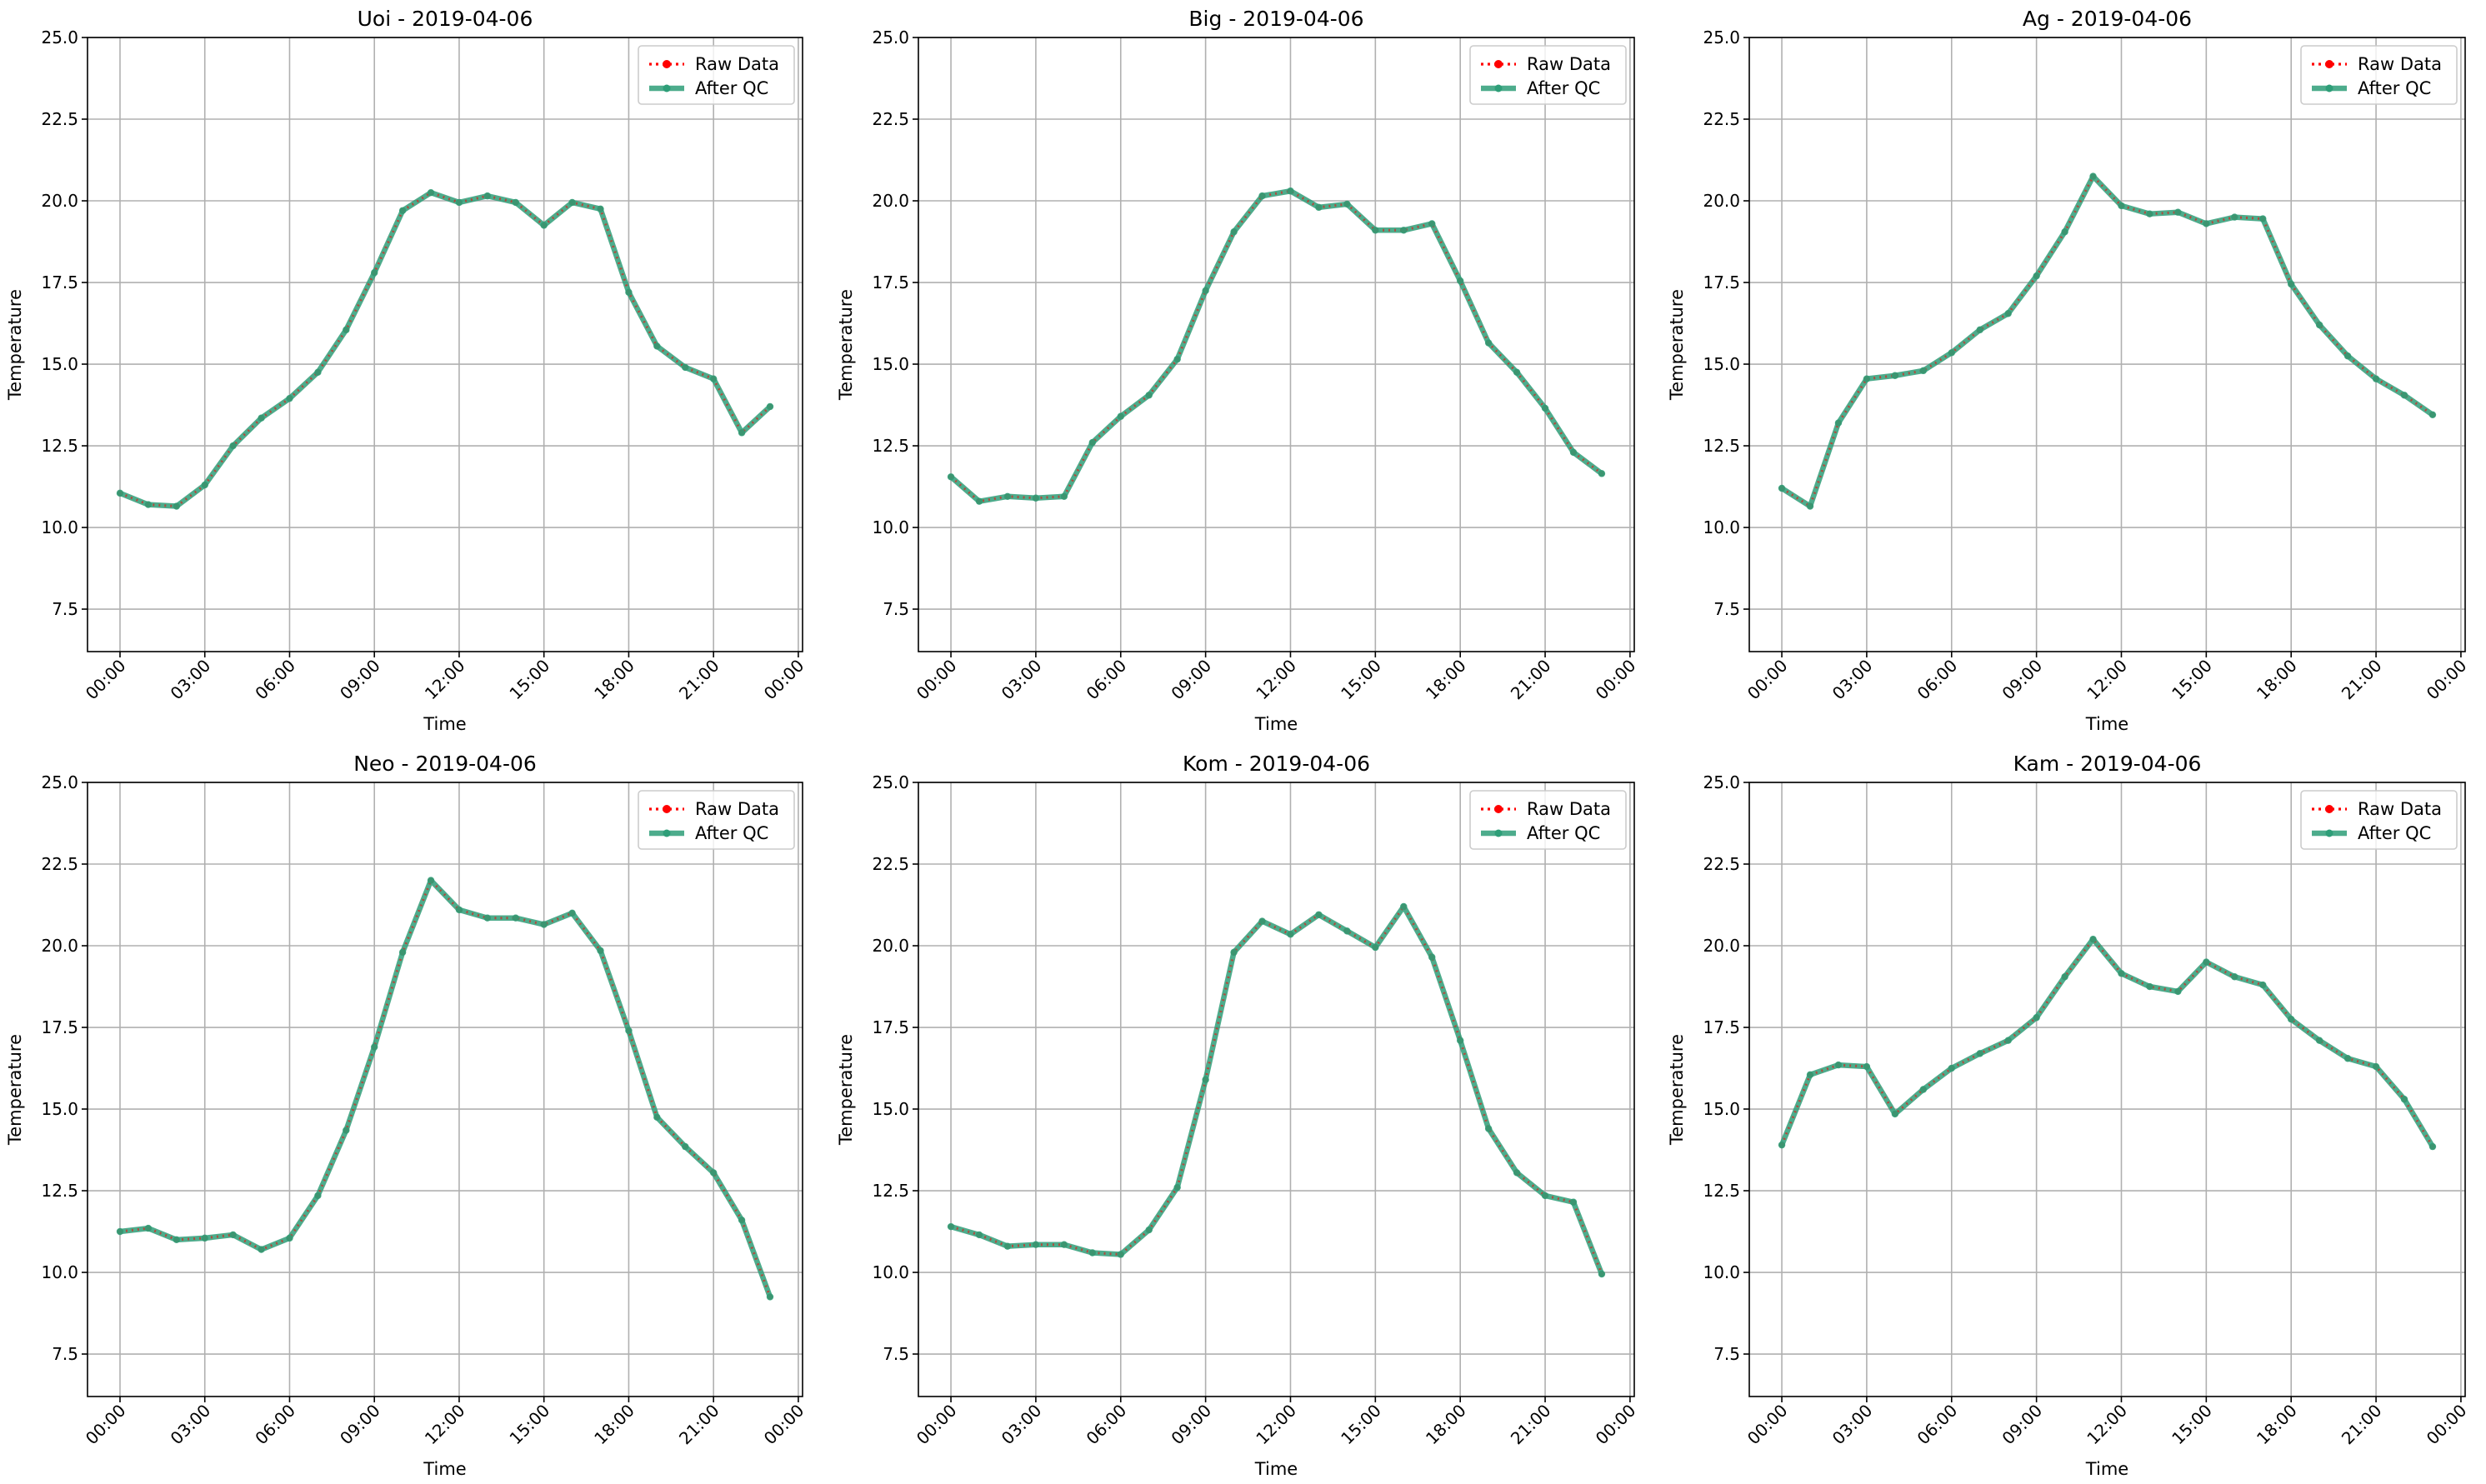 The height and width of the screenshot is (1484, 2486). What do you see at coordinates (2107, 19) in the screenshot?
I see `chart-title: Ag - 2019-04-06` at bounding box center [2107, 19].